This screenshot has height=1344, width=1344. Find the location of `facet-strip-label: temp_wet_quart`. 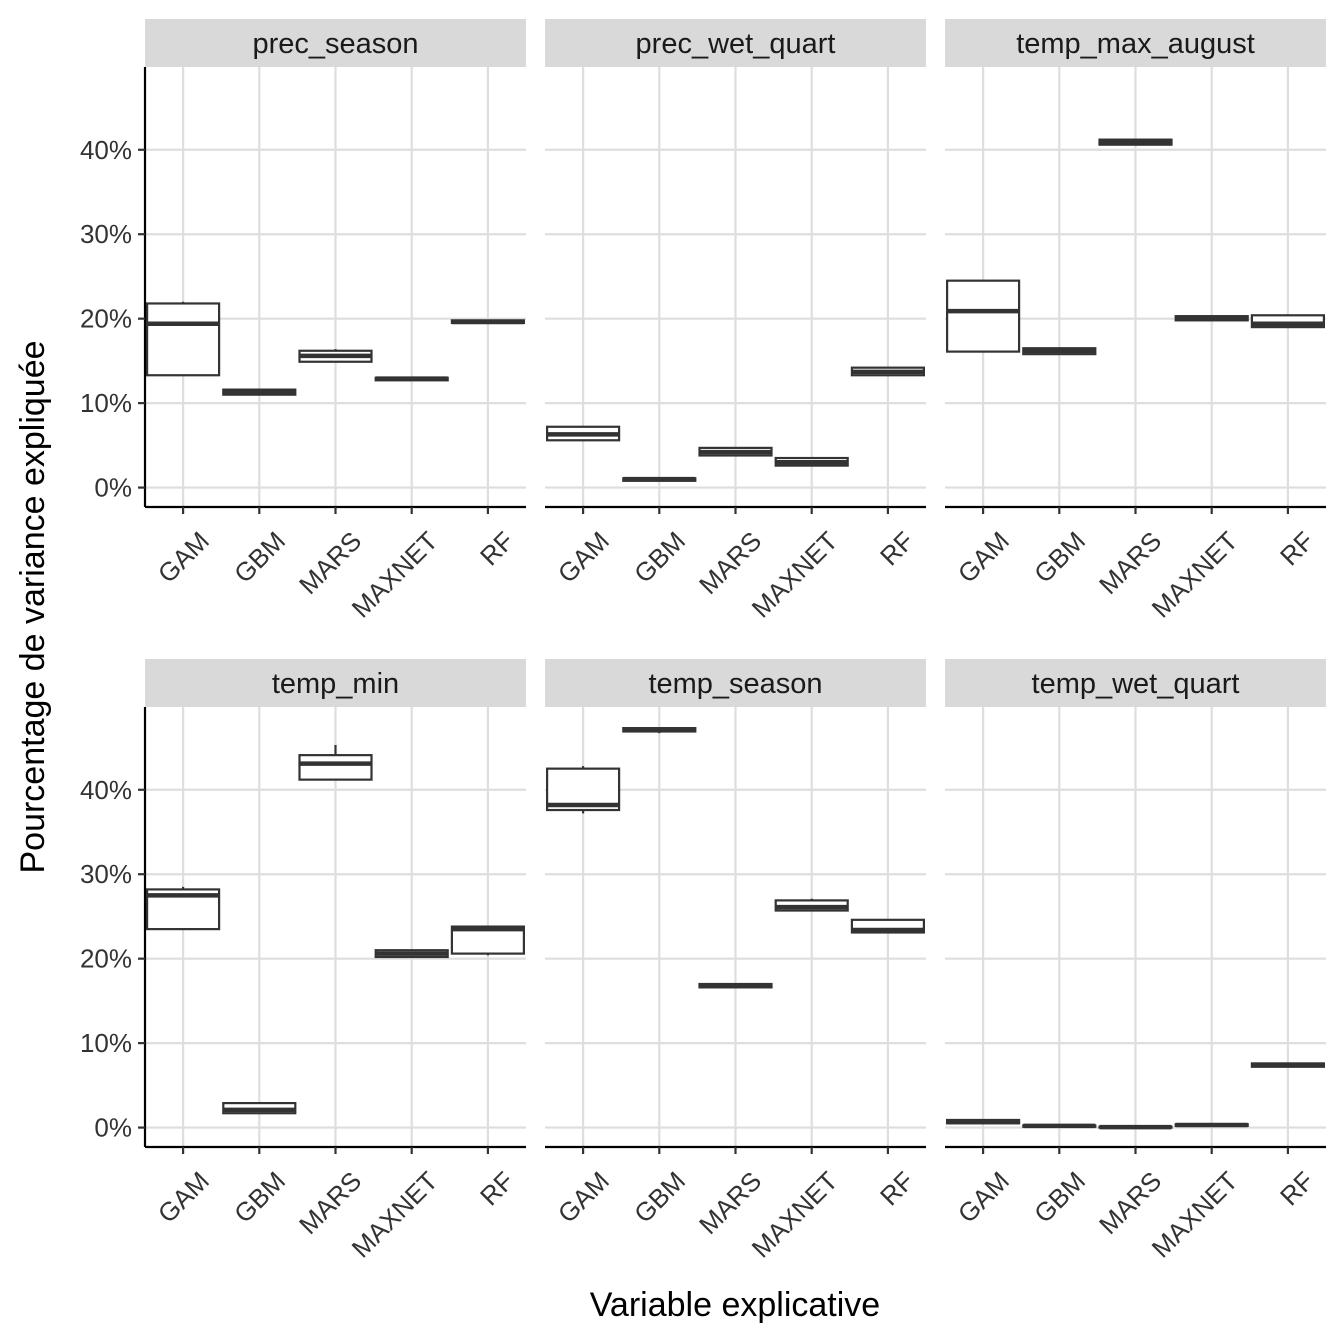

facet-strip-label: temp_wet_quart is located at coordinates (1136, 684).